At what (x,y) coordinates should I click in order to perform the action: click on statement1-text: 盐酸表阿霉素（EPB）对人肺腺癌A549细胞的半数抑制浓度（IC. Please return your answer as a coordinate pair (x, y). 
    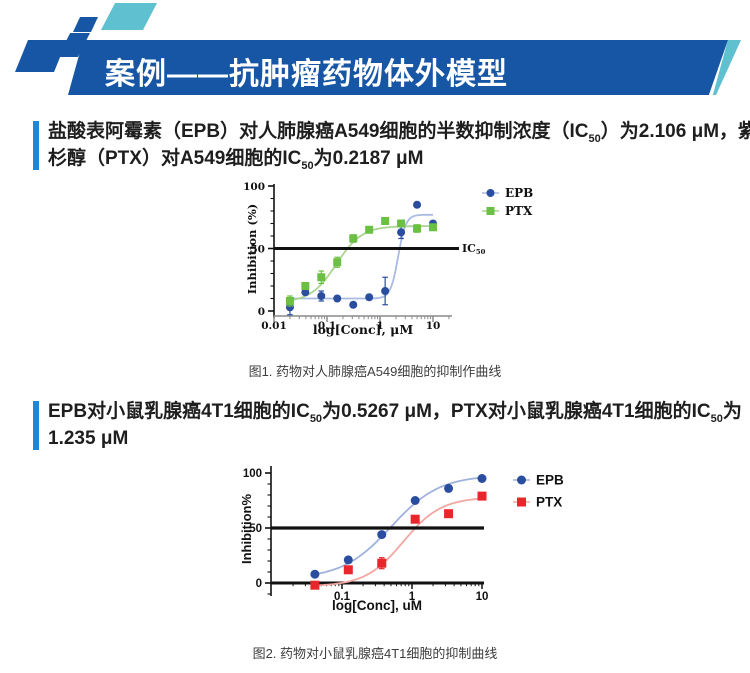
    Looking at the image, I should click on (318, 131).